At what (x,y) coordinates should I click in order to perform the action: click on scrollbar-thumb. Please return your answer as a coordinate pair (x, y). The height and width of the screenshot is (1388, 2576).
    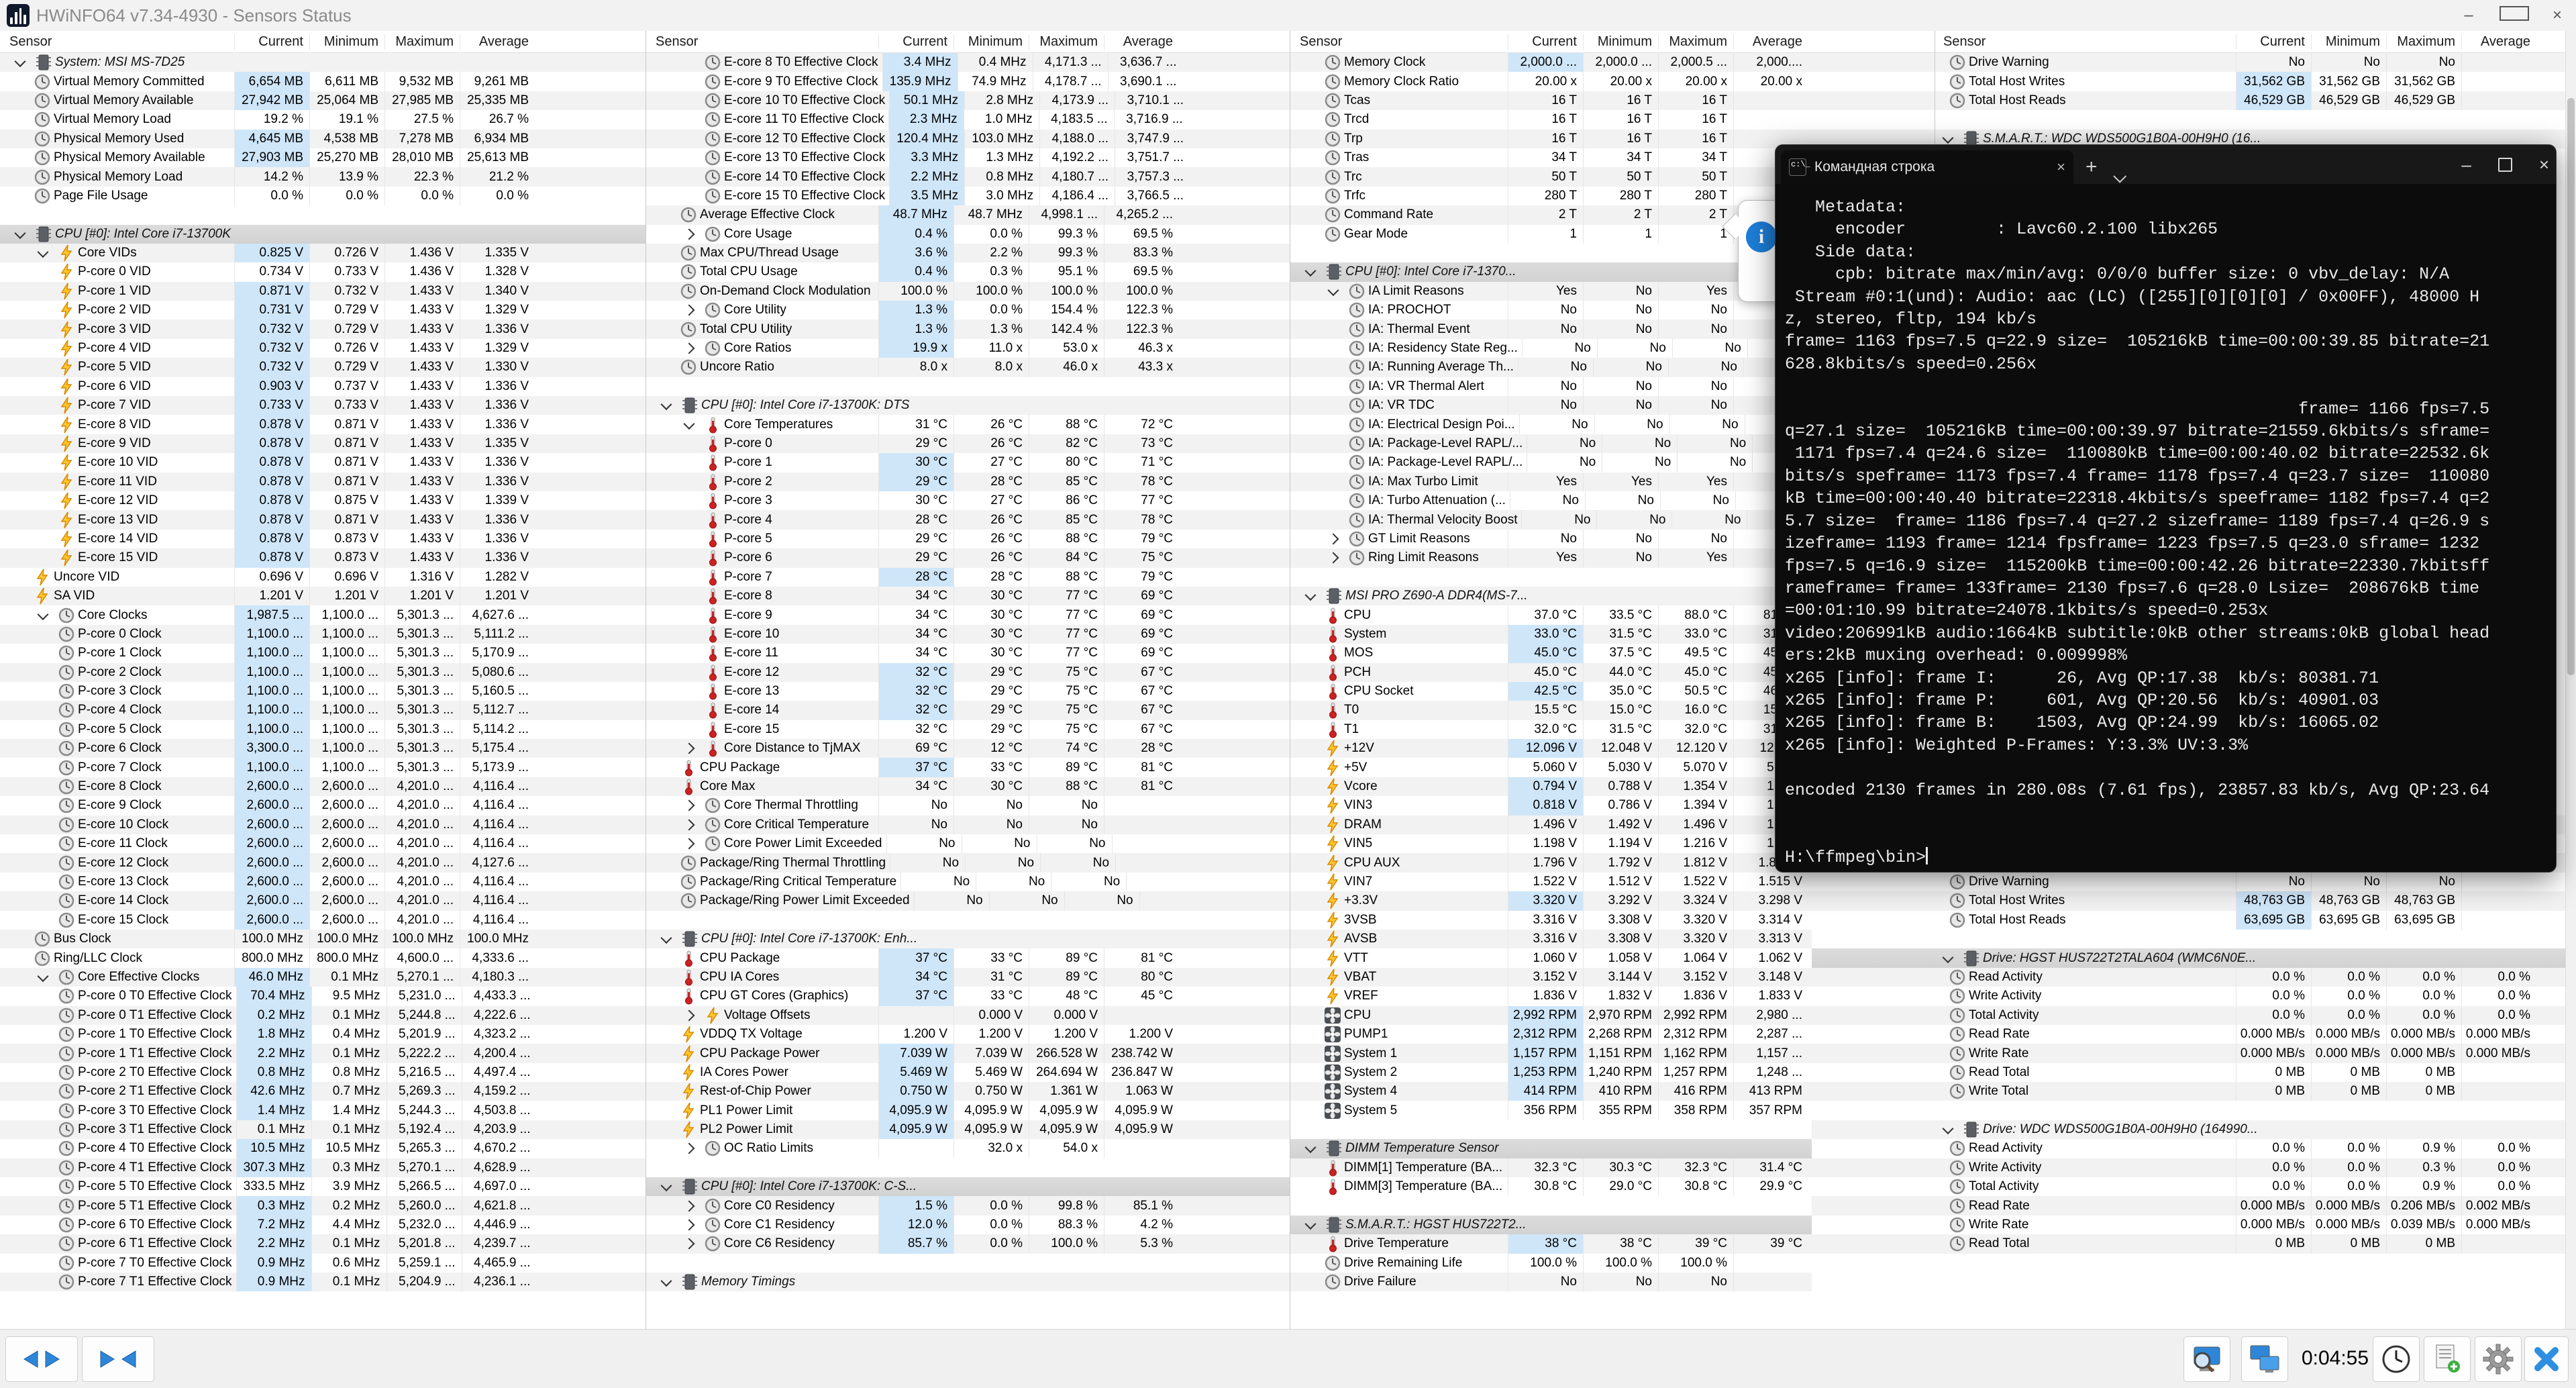
    Looking at the image, I should click on (2571, 386).